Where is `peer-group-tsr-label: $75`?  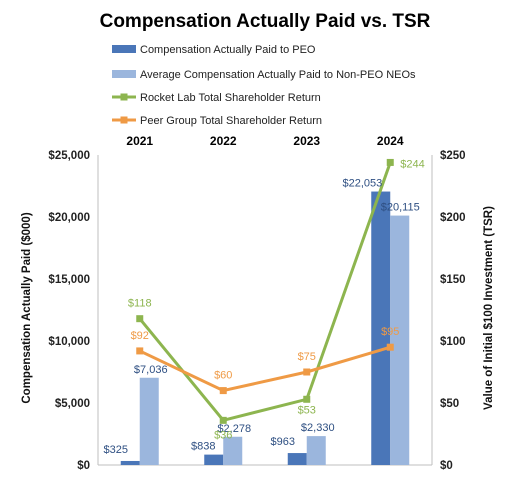
peer-group-tsr-label: $75 is located at coordinates (307, 357).